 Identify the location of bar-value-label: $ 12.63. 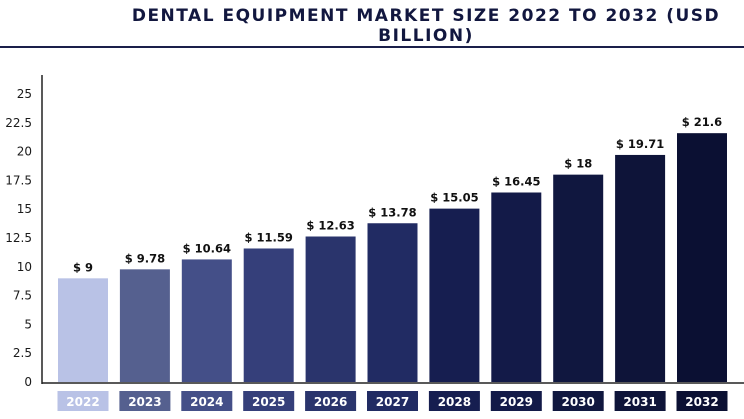
(330, 226).